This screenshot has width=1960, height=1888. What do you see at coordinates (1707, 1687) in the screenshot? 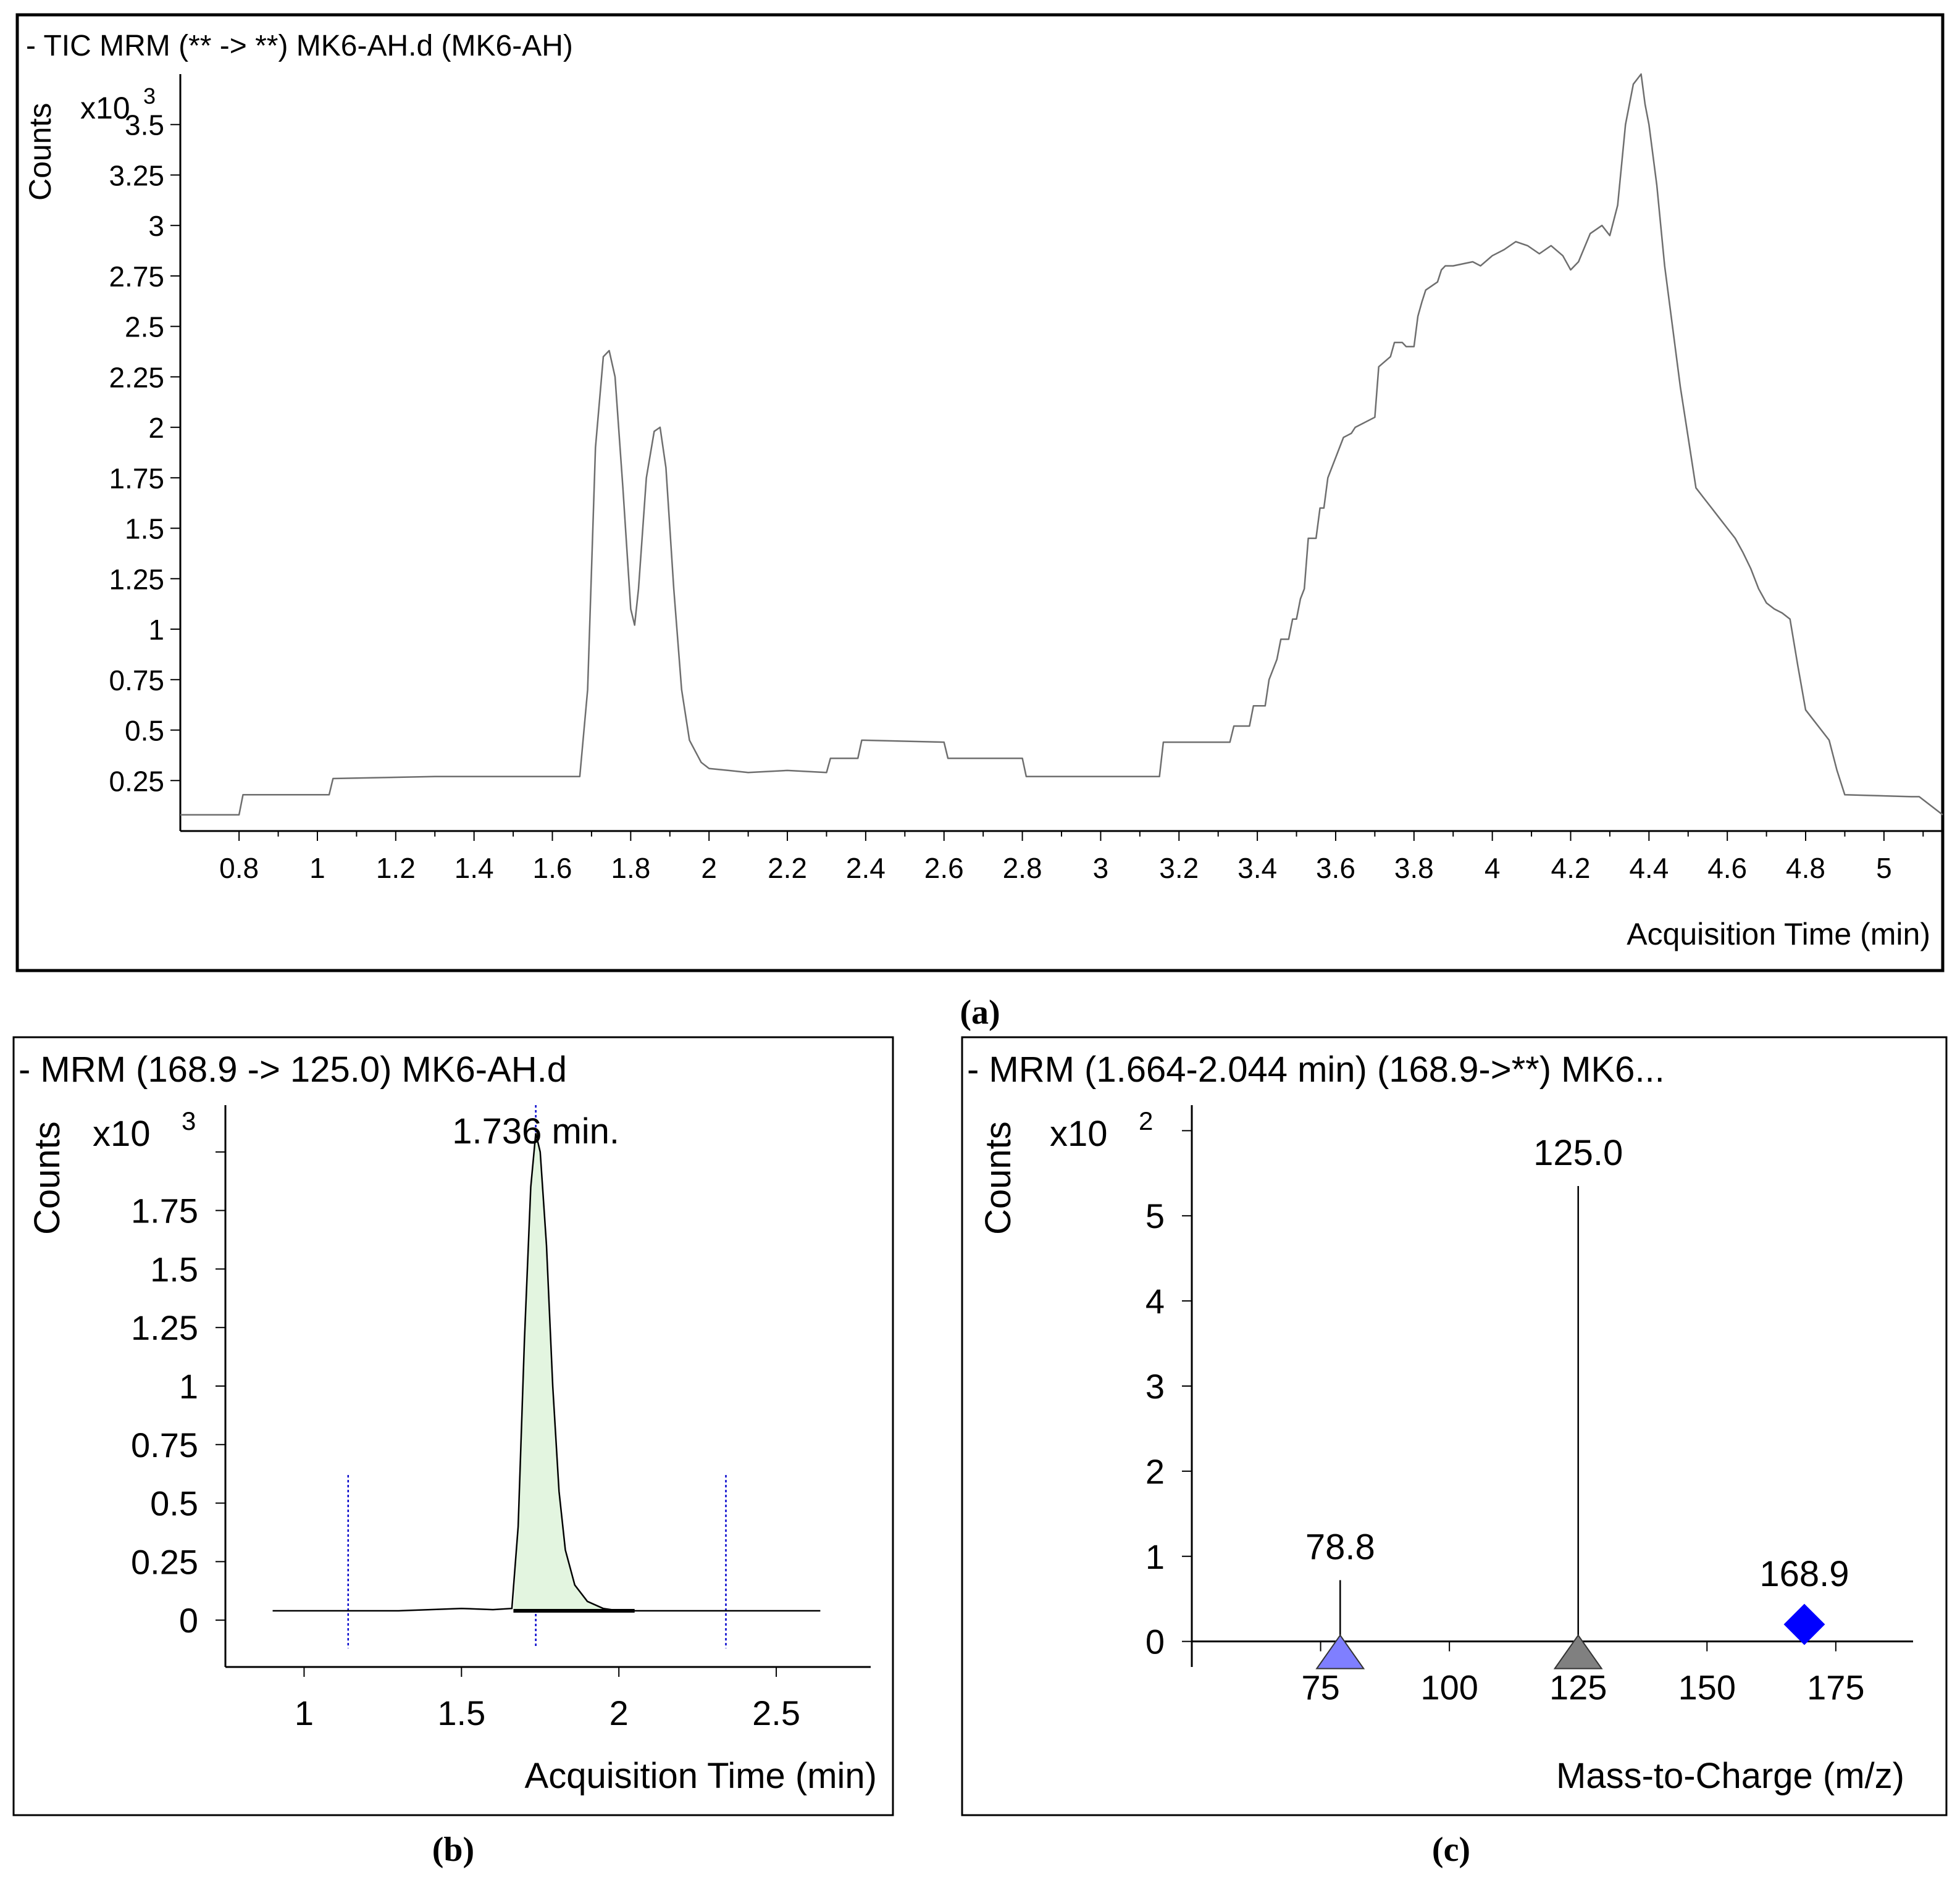
I see `x-tick-label: 150` at bounding box center [1707, 1687].